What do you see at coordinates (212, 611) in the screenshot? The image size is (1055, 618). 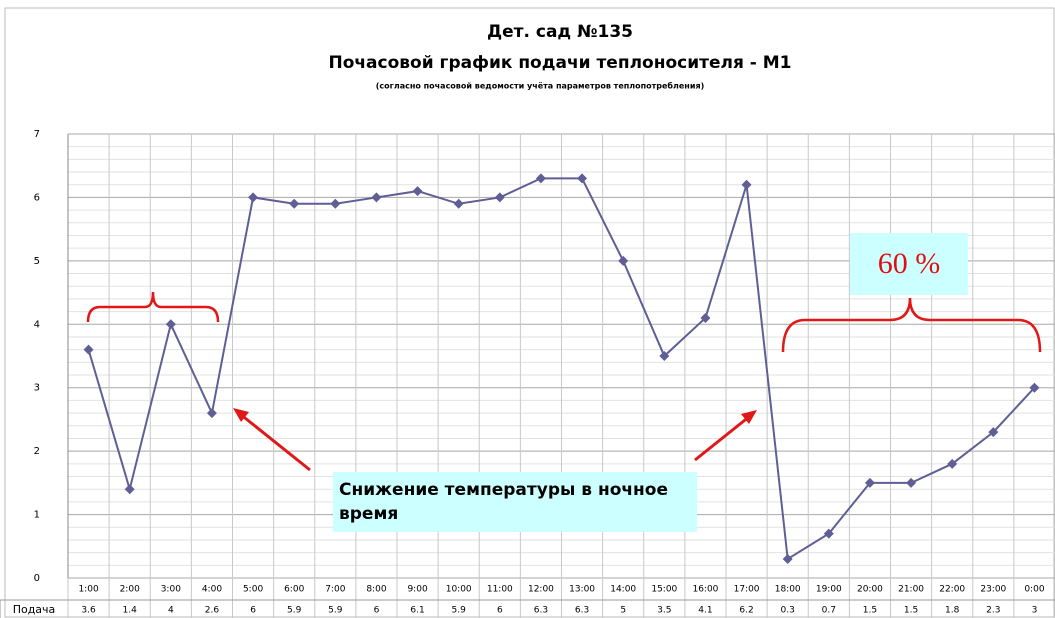 I see `table-value: 2.6` at bounding box center [212, 611].